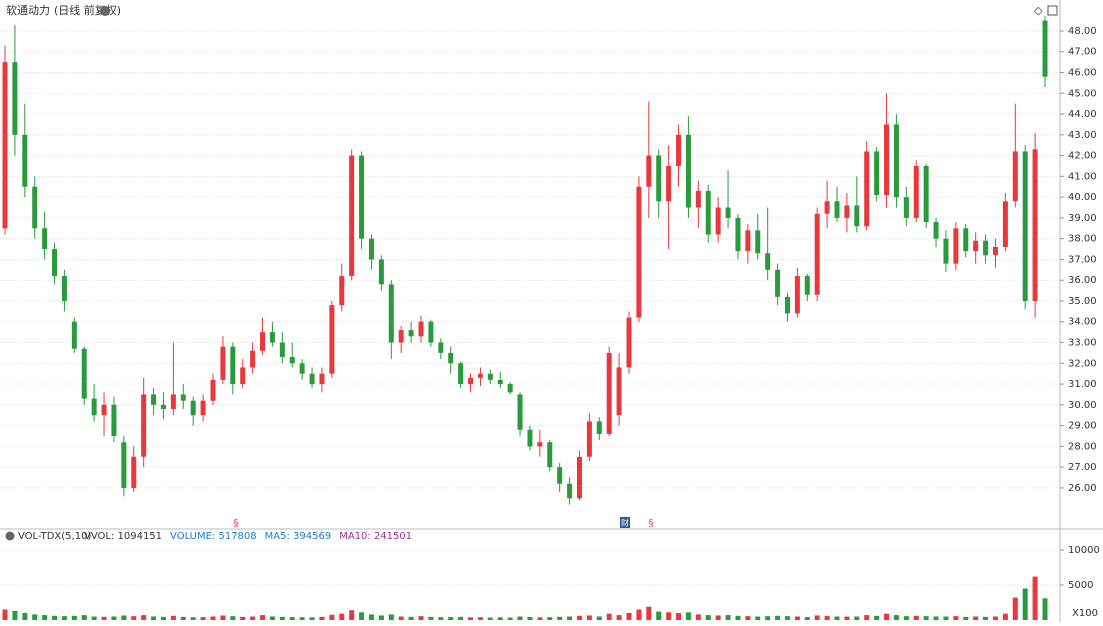 This screenshot has height=626, width=1103. What do you see at coordinates (1082, 426) in the screenshot?
I see `y-tick-label: 29.00` at bounding box center [1082, 426].